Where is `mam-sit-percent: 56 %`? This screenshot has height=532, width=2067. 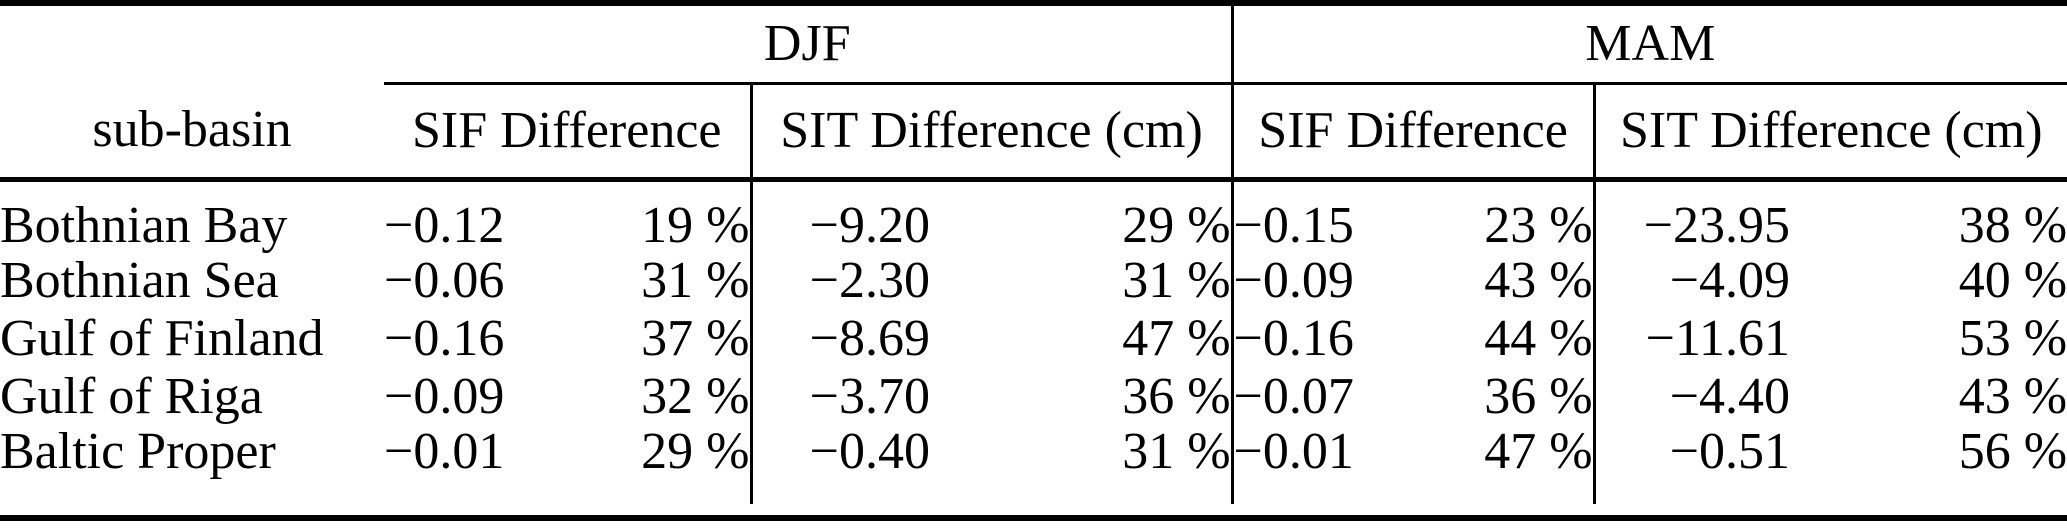 mam-sit-percent: 56 % is located at coordinates (2012, 451).